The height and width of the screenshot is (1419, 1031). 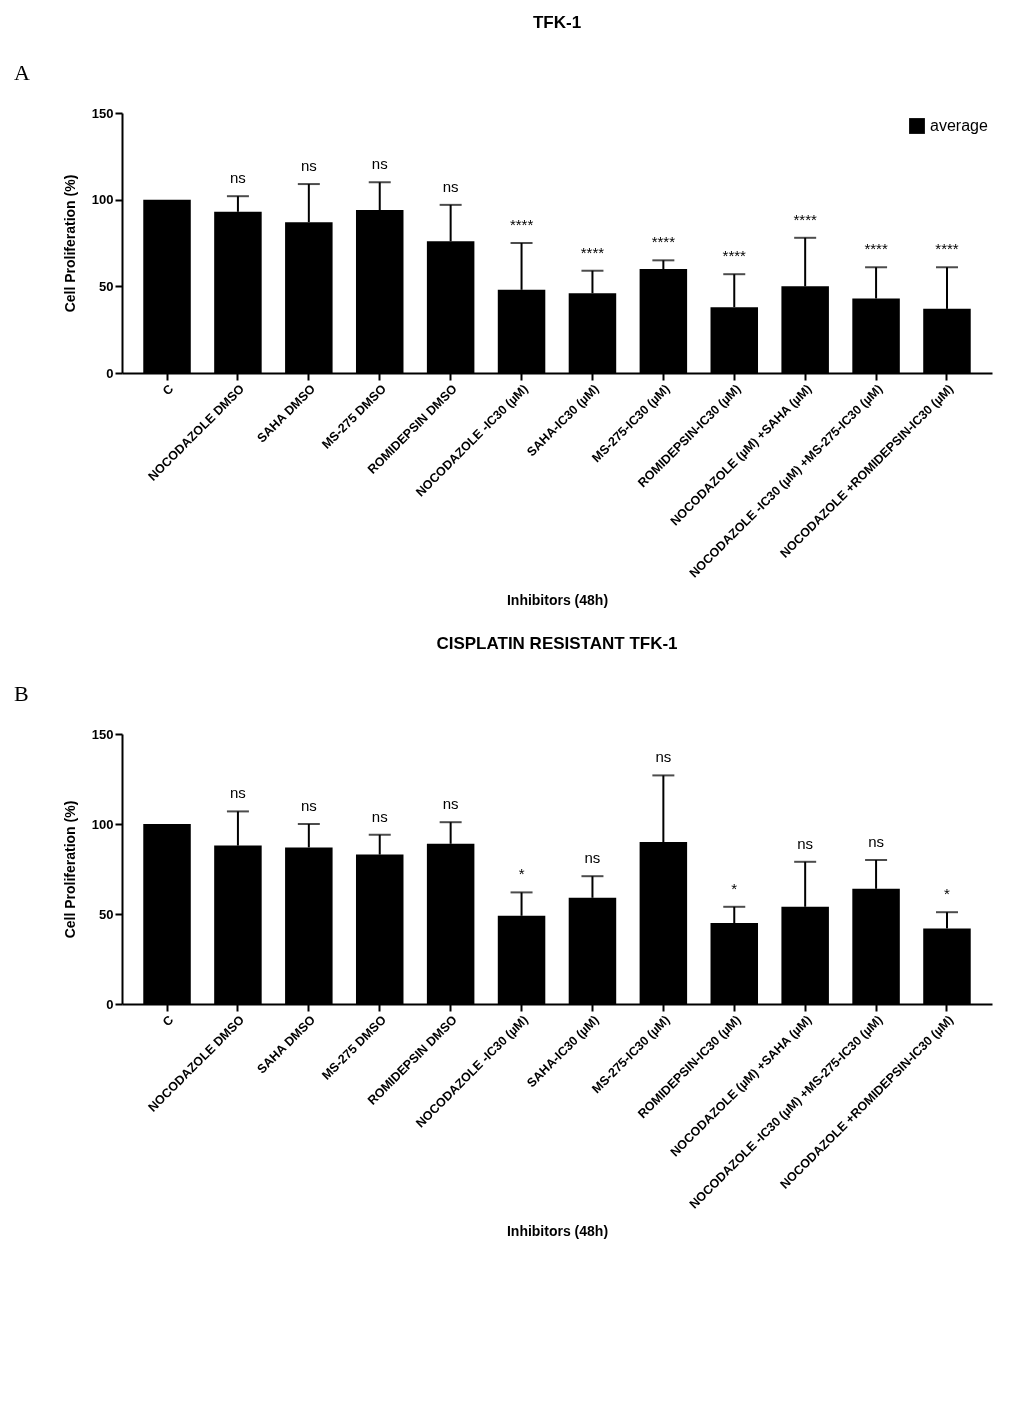 What do you see at coordinates (22, 72) in the screenshot?
I see `text: A` at bounding box center [22, 72].